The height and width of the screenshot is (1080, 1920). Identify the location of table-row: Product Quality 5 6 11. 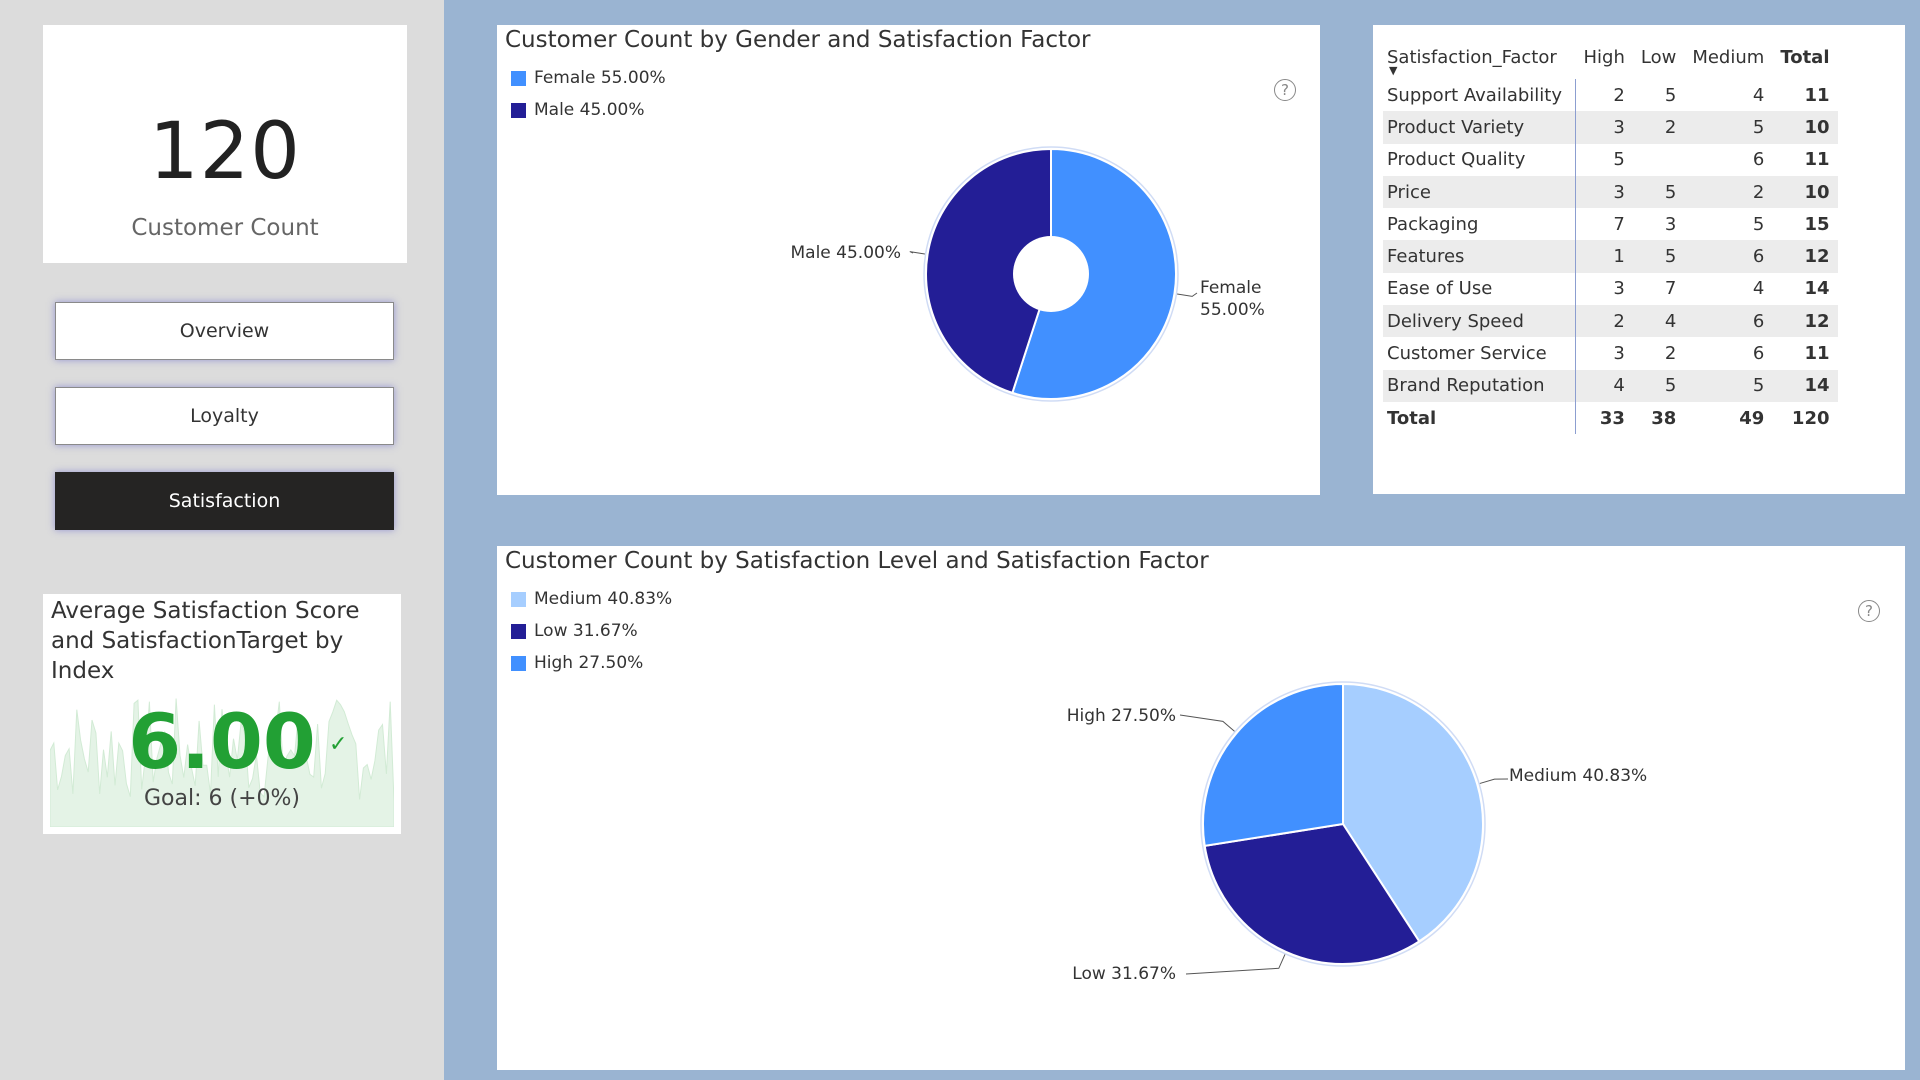
(1610, 159).